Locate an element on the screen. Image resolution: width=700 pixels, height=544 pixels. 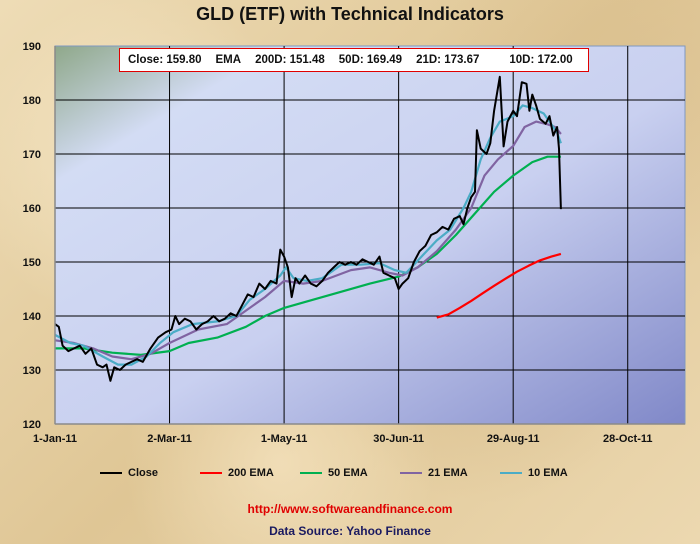
y-tick-label: 120 is located at coordinates (32, 425).